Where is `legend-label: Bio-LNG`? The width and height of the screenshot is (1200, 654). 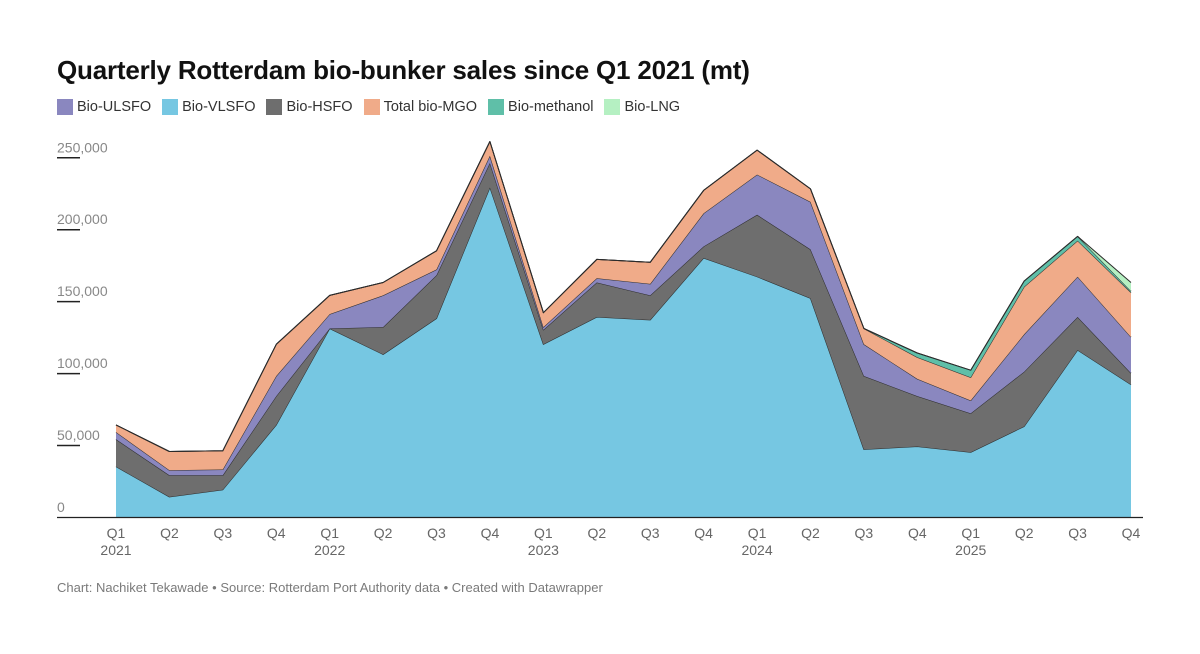 legend-label: Bio-LNG is located at coordinates (652, 107).